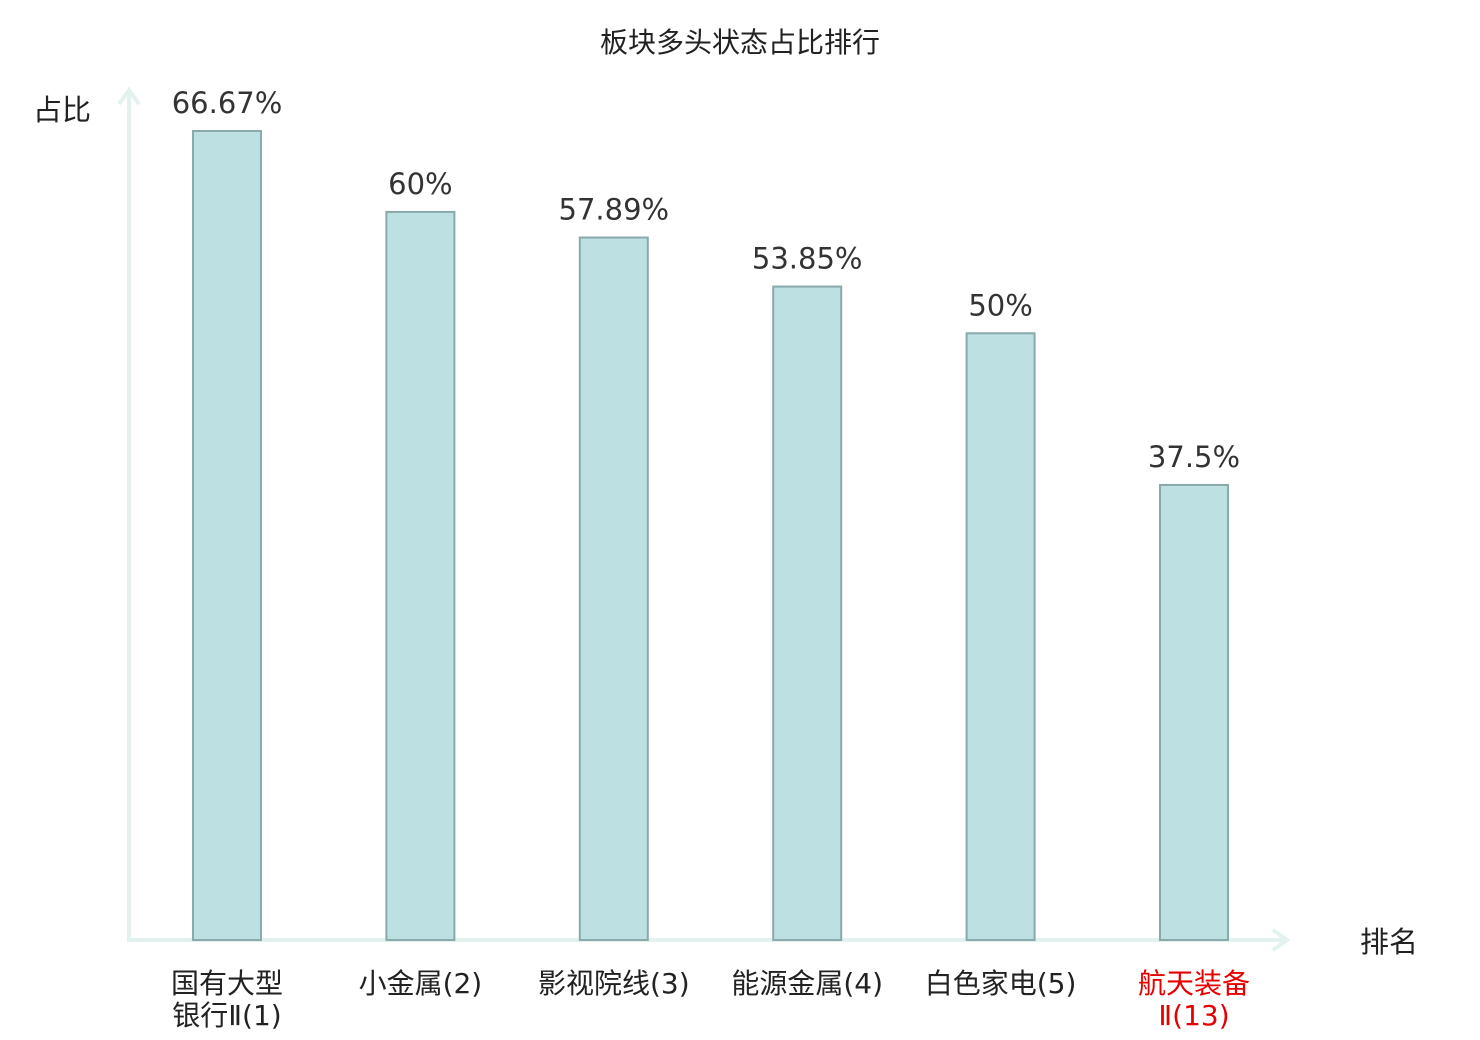 The height and width of the screenshot is (1040, 1480). Describe the element at coordinates (129, 96) in the screenshot. I see `y-axis-arrow` at that location.